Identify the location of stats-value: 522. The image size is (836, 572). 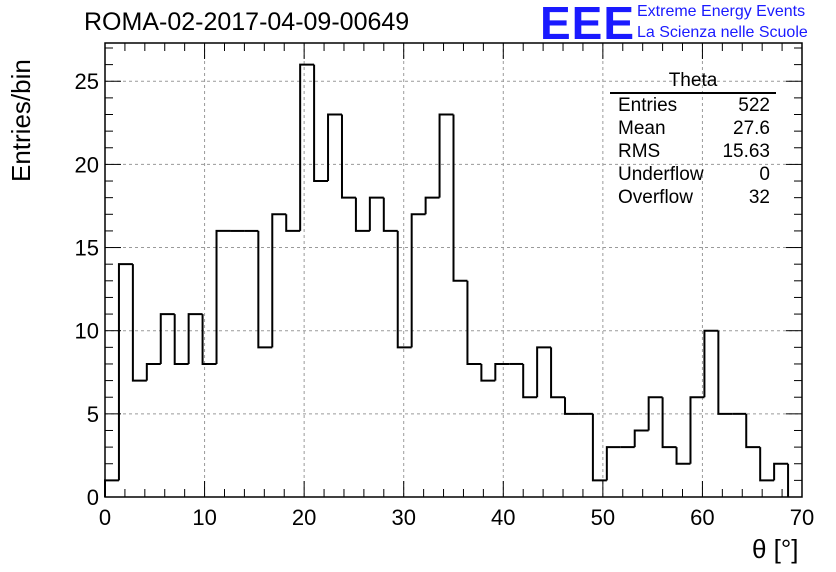
(754, 105).